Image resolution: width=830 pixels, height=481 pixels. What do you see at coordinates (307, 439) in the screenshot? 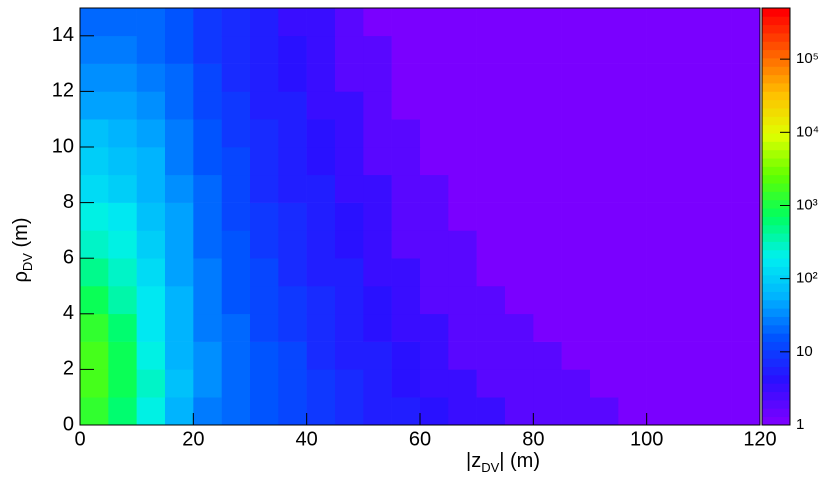
I see `x-tick-label: 40` at bounding box center [307, 439].